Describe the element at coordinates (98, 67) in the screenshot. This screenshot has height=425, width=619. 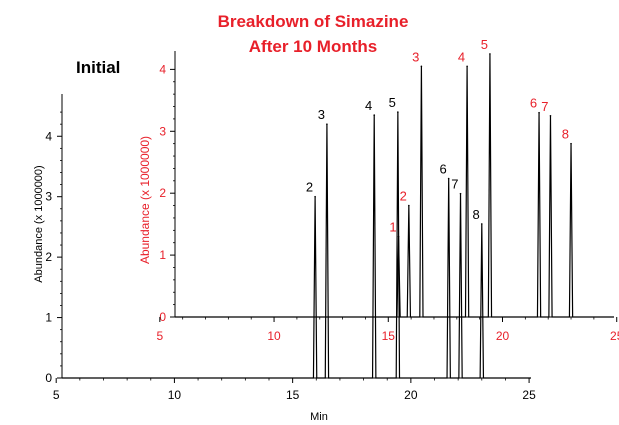
I see `initial-series-label: Initial` at that location.